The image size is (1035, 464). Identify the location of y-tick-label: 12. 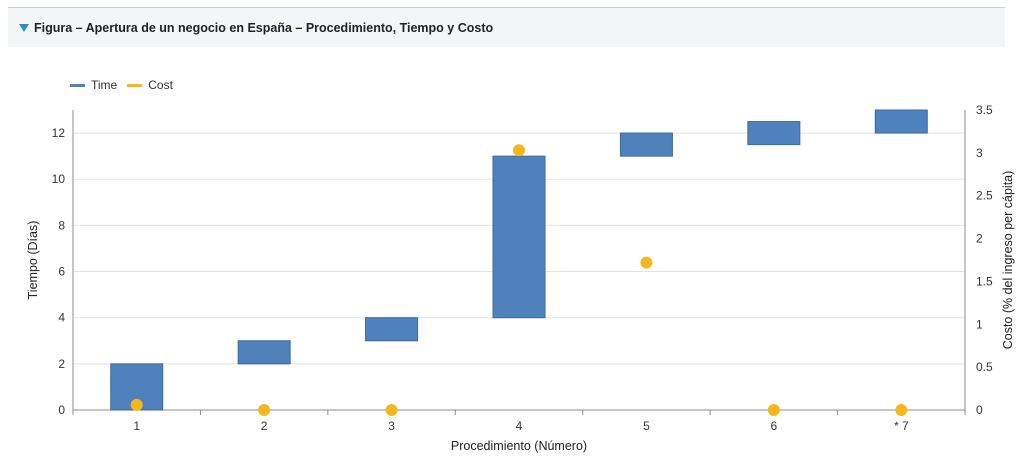
(59, 133).